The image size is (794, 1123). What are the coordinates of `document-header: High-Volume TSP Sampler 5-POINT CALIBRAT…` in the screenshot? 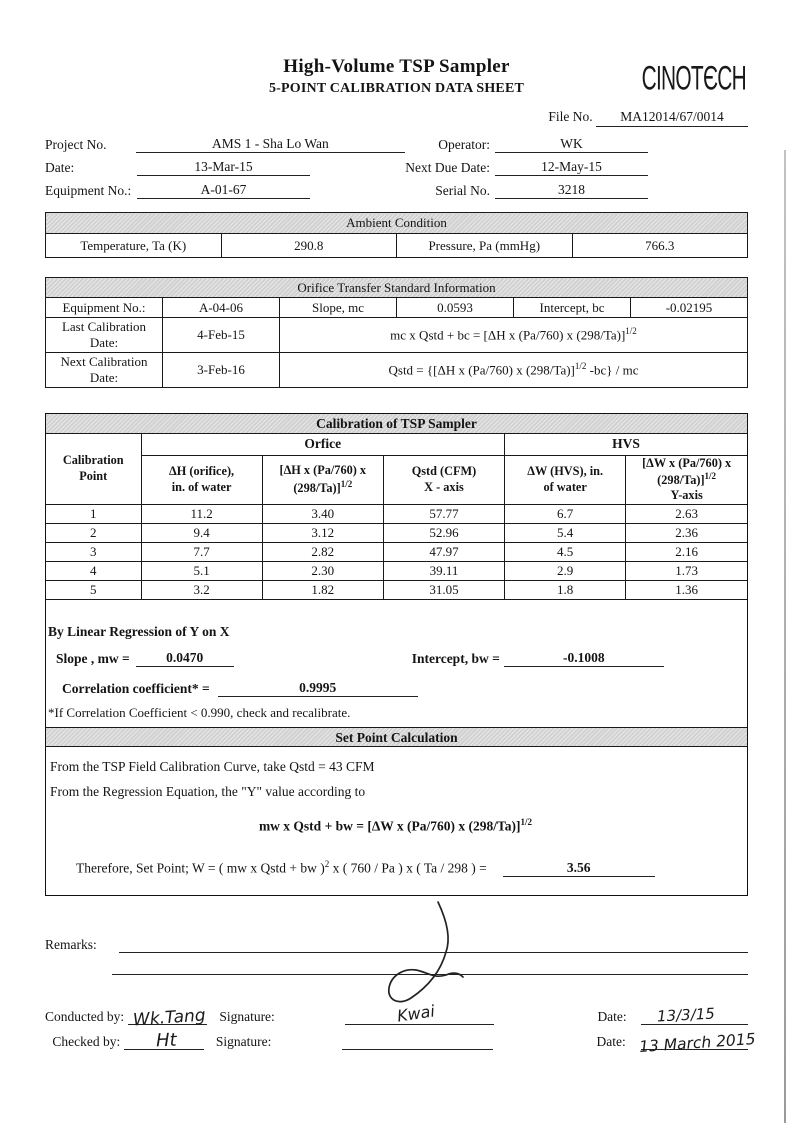 It's located at (396, 63).